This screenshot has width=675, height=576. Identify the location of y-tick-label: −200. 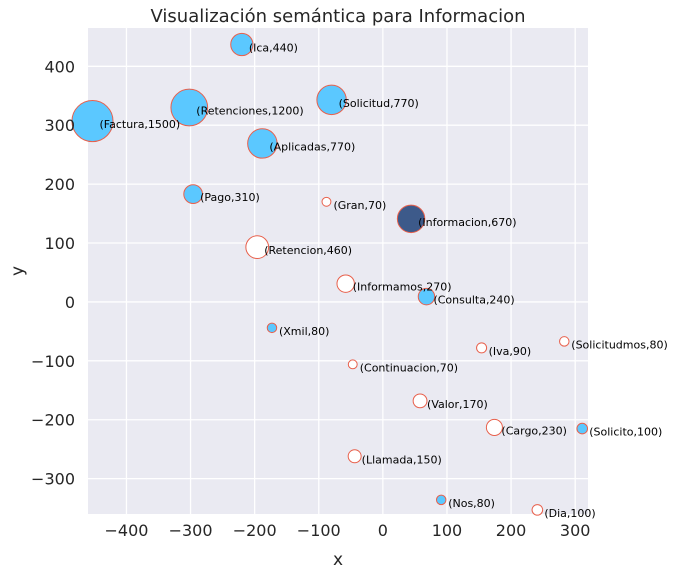
(53, 420).